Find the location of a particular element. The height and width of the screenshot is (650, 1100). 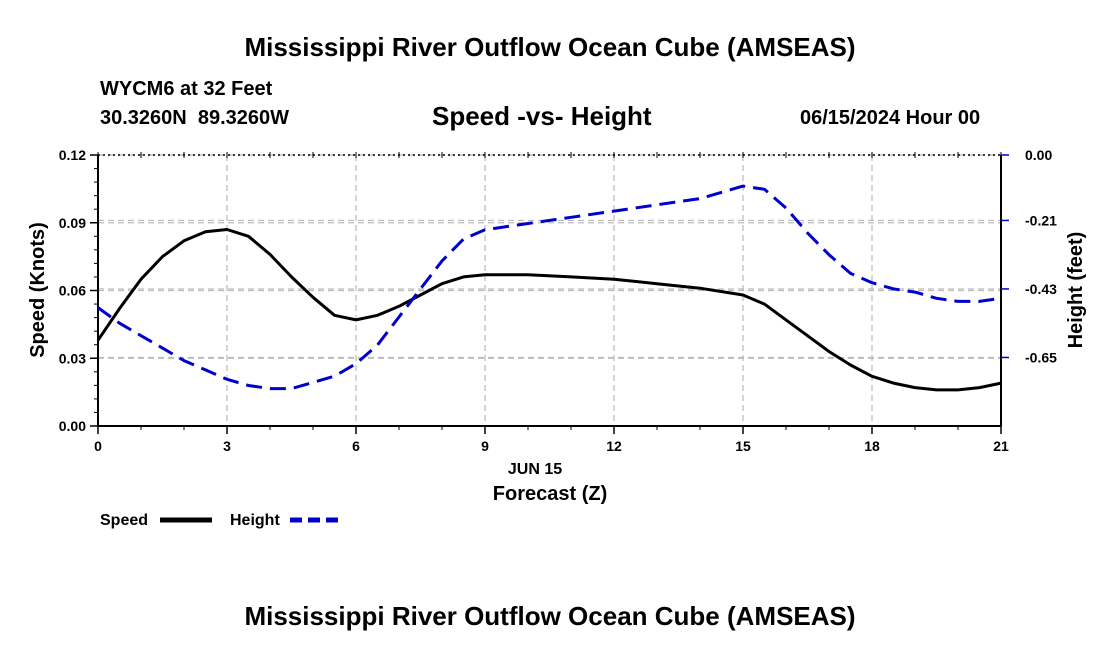

x-tick-label: 21 is located at coordinates (1001, 446).